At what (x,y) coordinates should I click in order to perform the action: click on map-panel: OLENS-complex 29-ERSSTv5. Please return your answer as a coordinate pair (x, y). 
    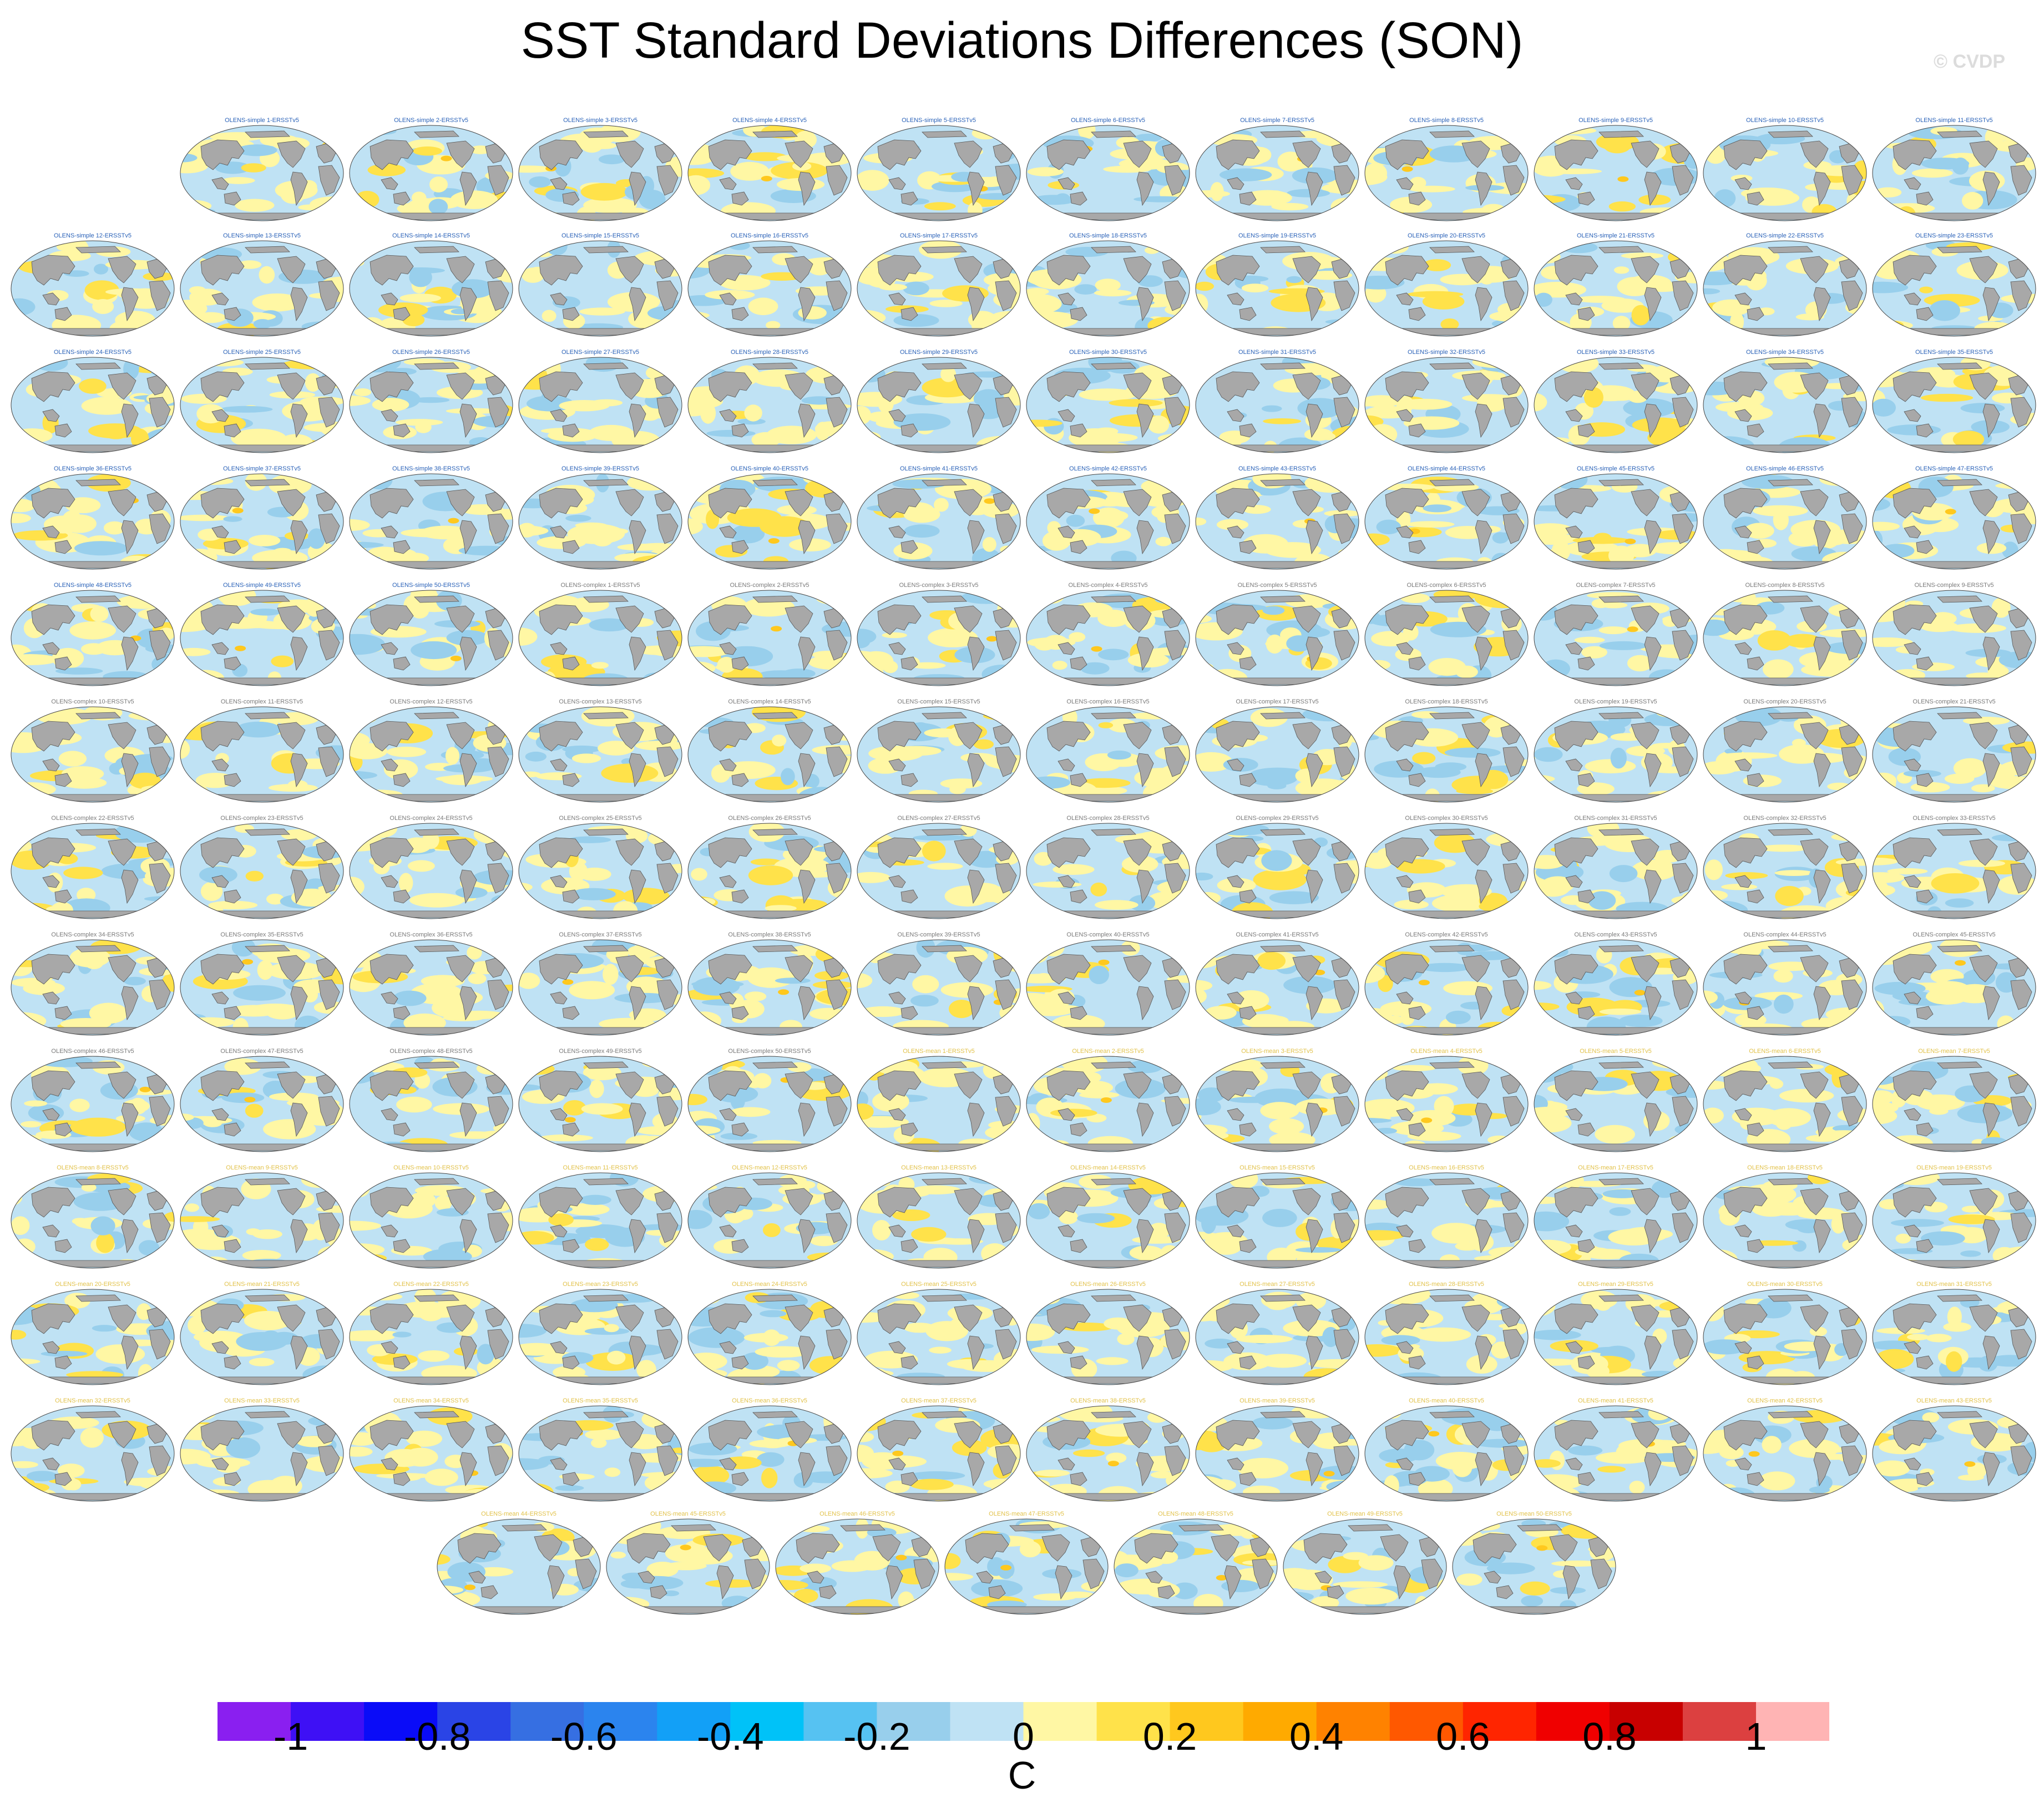
    Looking at the image, I should click on (1277, 867).